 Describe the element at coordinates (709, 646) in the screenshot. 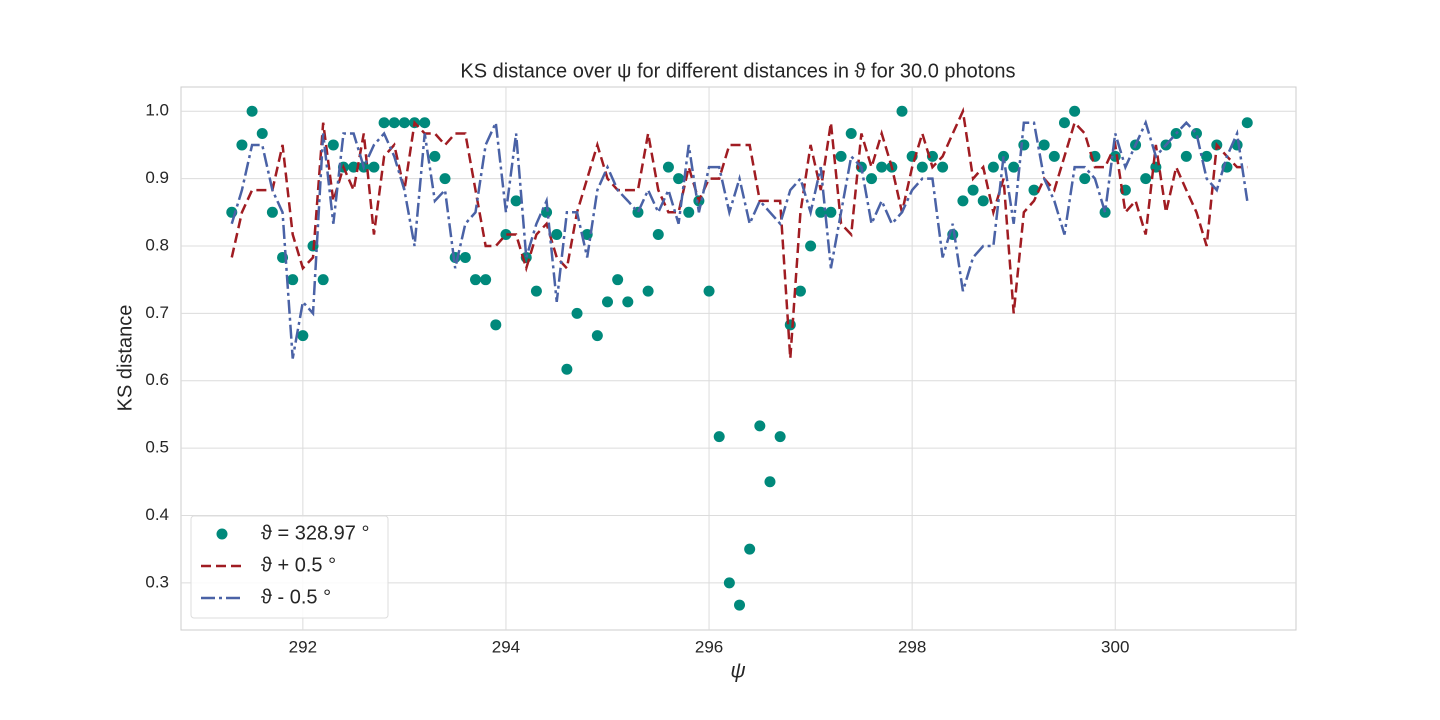

I see `x-tick-label: 296` at that location.